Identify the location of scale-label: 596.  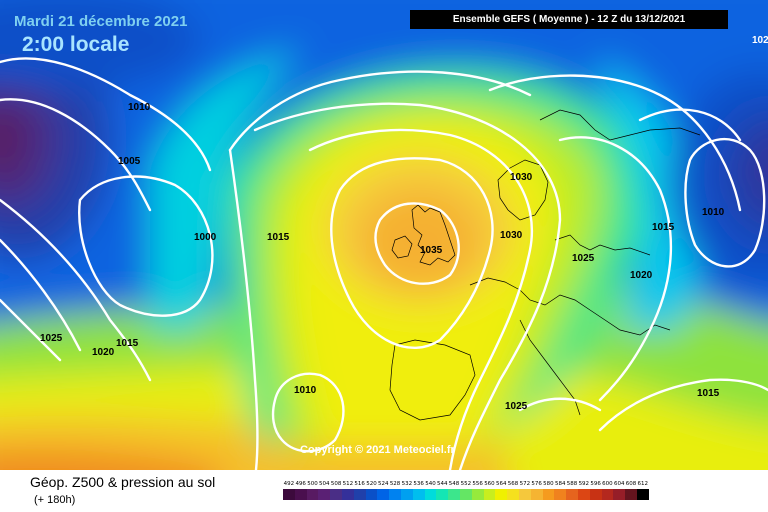
(595, 484).